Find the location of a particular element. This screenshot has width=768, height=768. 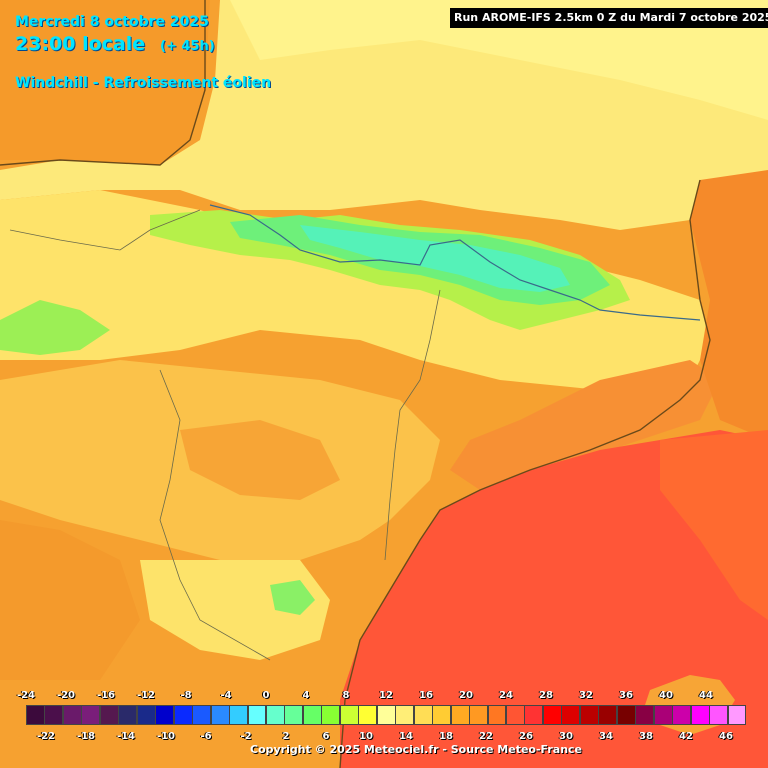

legend-tick-top: 0 is located at coordinates (266, 695).